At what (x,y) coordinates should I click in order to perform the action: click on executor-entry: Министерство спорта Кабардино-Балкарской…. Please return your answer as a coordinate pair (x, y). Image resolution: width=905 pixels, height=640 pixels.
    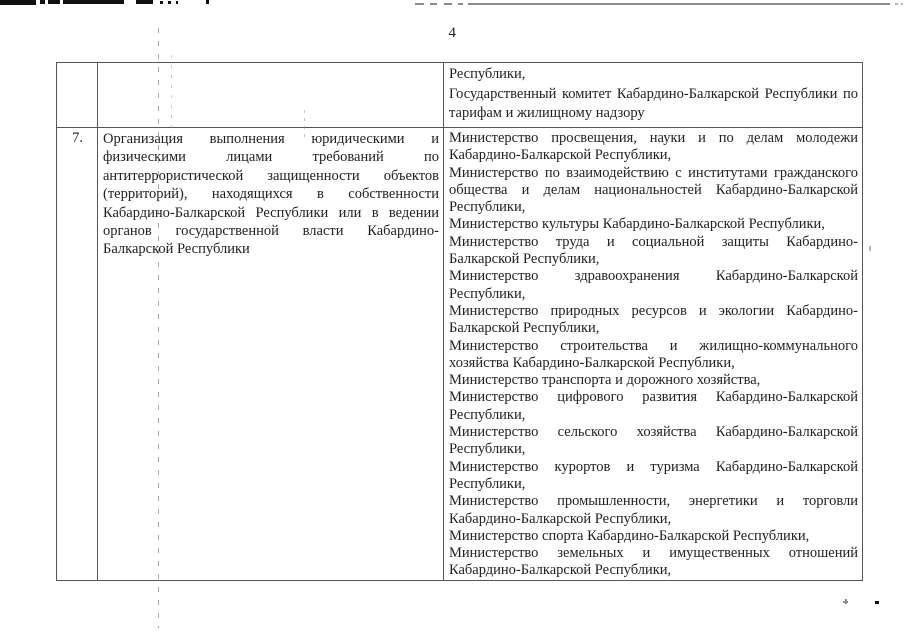
    Looking at the image, I should click on (629, 535).